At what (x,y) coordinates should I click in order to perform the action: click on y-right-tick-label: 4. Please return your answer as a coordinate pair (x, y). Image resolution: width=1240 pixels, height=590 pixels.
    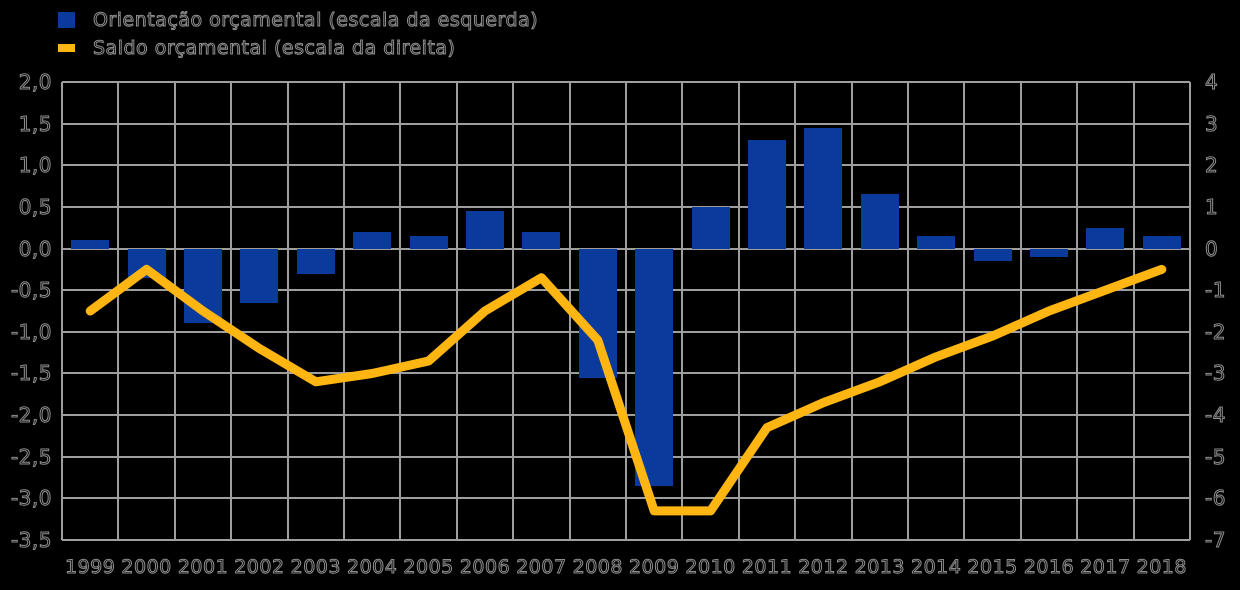
    Looking at the image, I should click on (1211, 82).